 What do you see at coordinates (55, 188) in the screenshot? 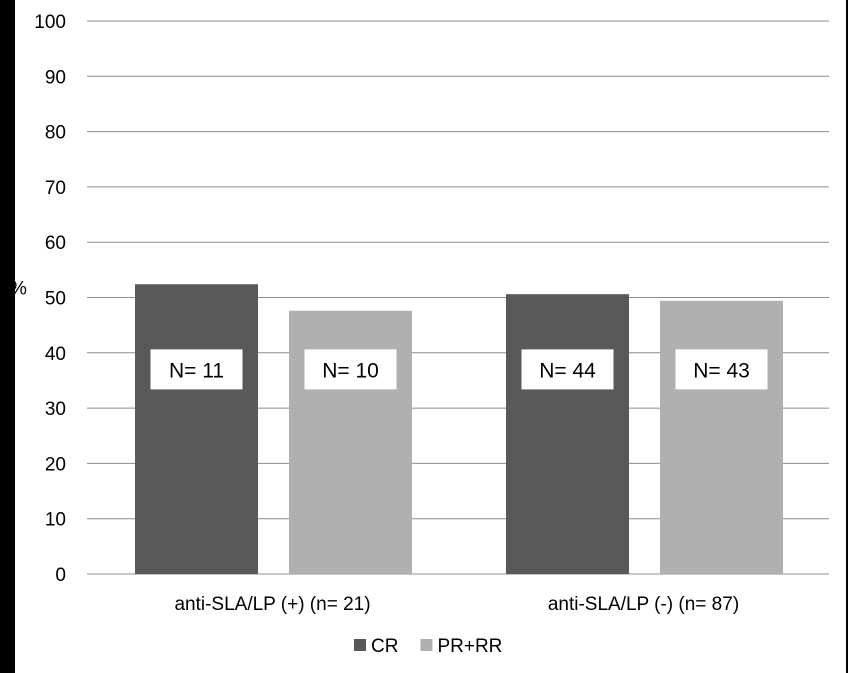
I see `y-tick-label: 70` at bounding box center [55, 188].